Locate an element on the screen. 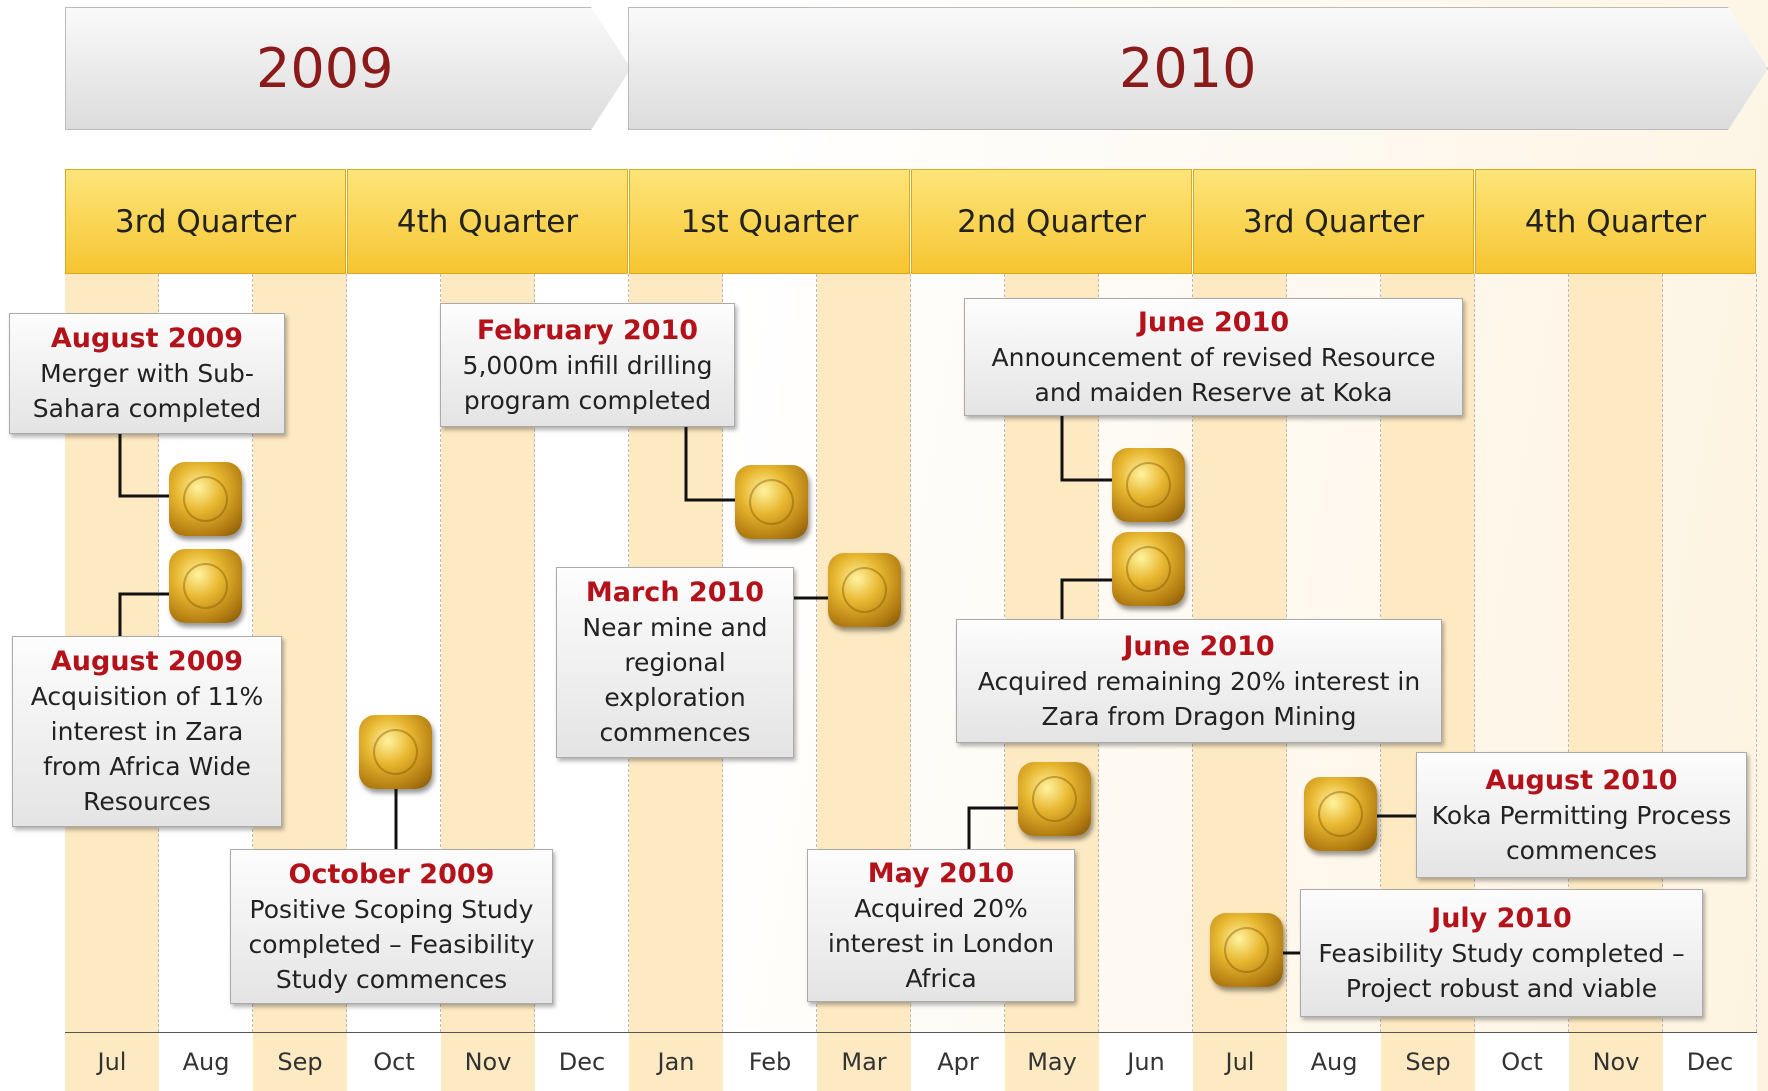 The height and width of the screenshot is (1091, 1768). quarter-label: 1st Quarter is located at coordinates (769, 221).